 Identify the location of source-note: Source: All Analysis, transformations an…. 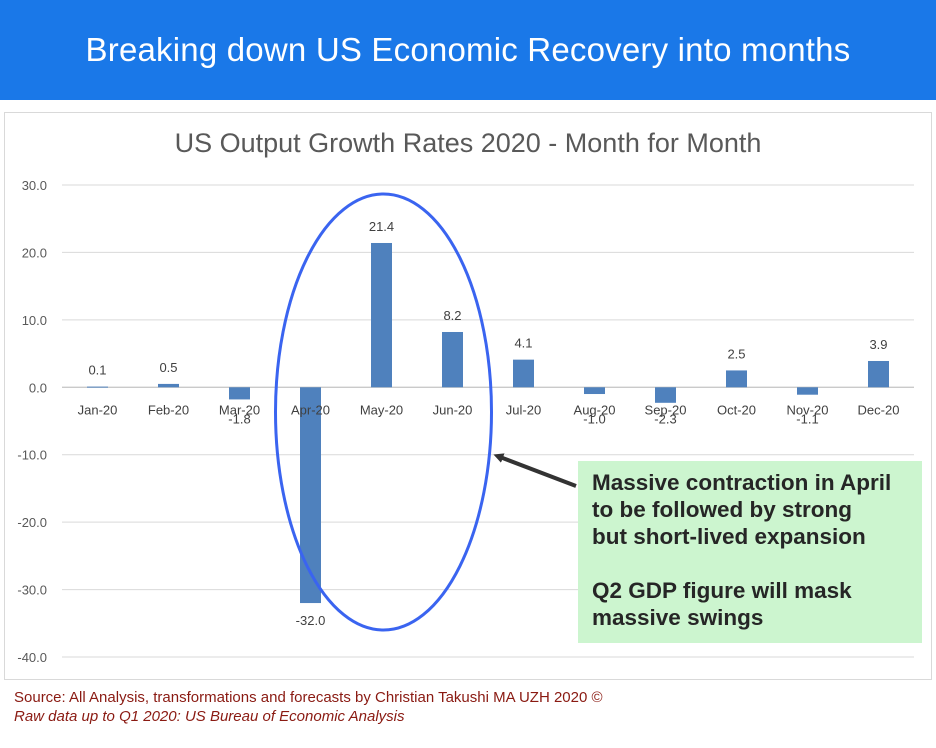
(308, 707).